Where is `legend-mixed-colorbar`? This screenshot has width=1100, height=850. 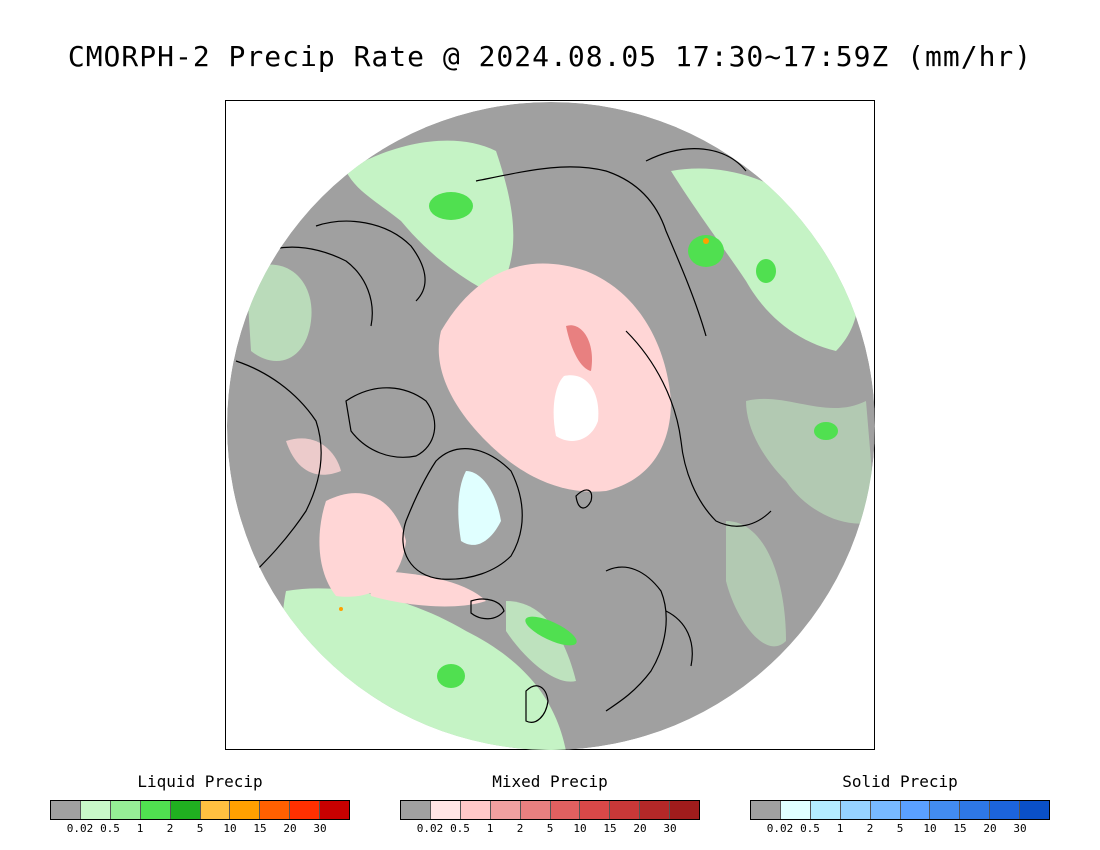
legend-mixed-colorbar is located at coordinates (550, 810).